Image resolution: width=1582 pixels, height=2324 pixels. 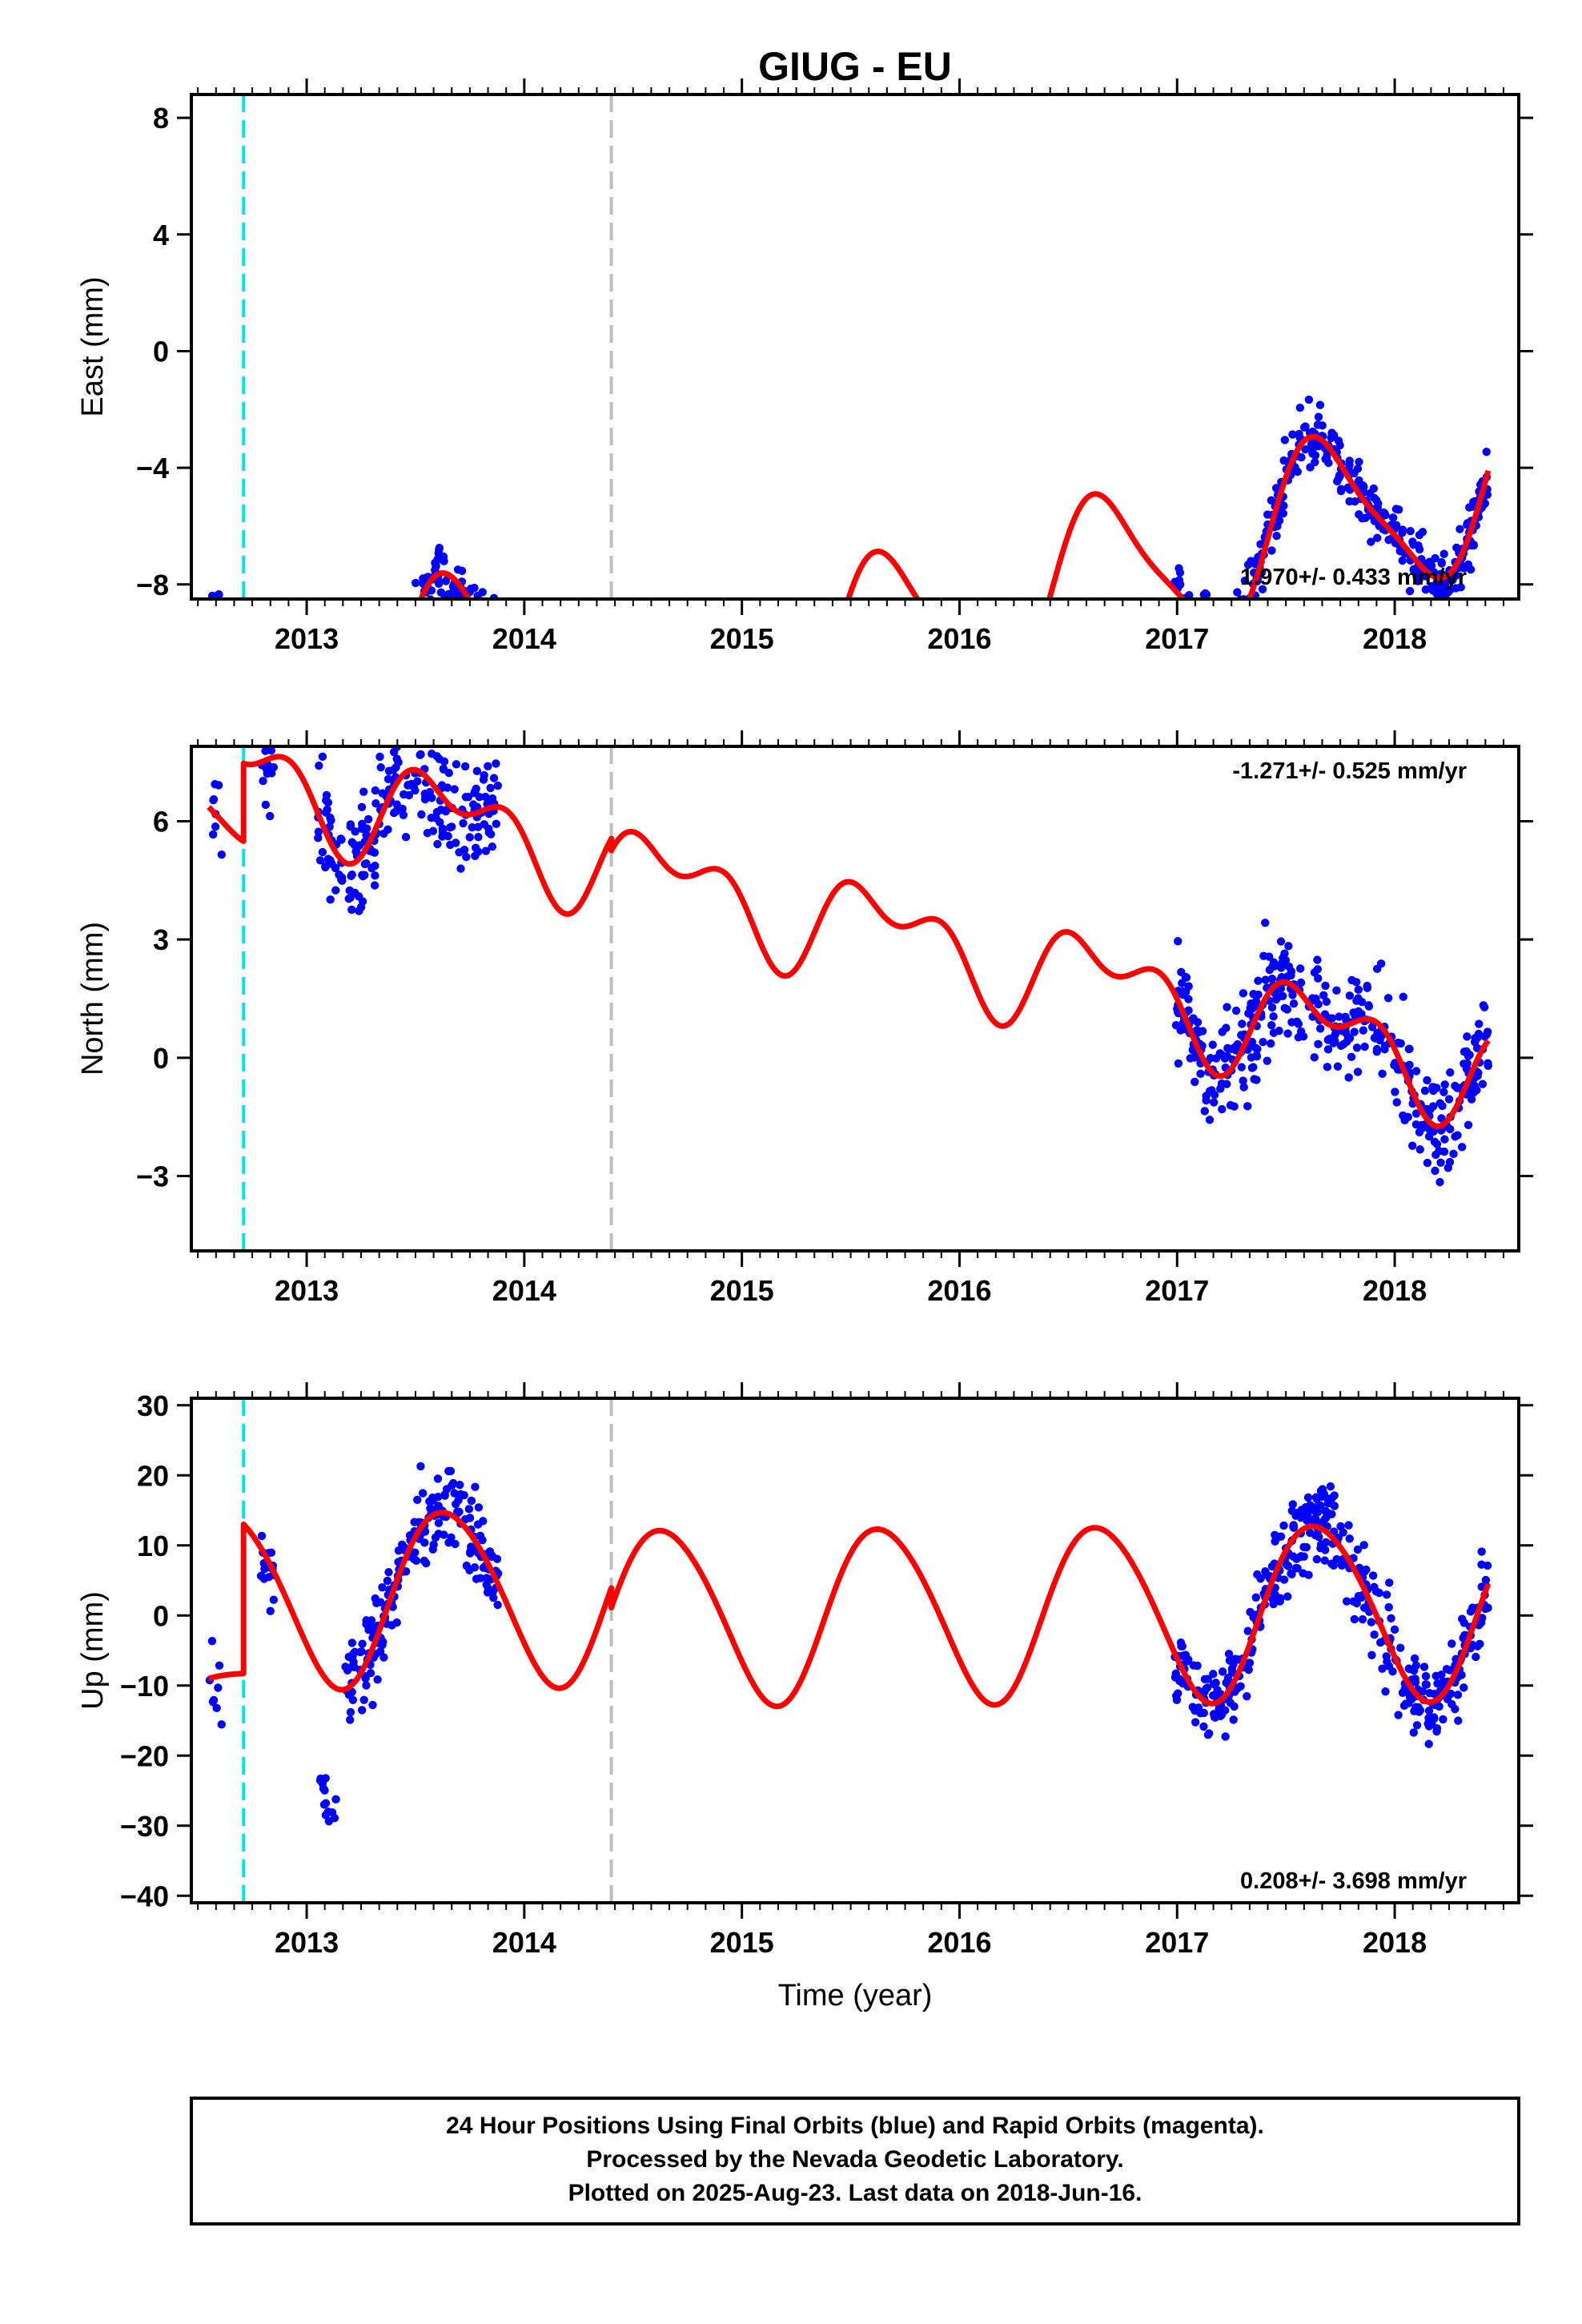 What do you see at coordinates (152, 1176) in the screenshot?
I see `y-tick-label: −3` at bounding box center [152, 1176].